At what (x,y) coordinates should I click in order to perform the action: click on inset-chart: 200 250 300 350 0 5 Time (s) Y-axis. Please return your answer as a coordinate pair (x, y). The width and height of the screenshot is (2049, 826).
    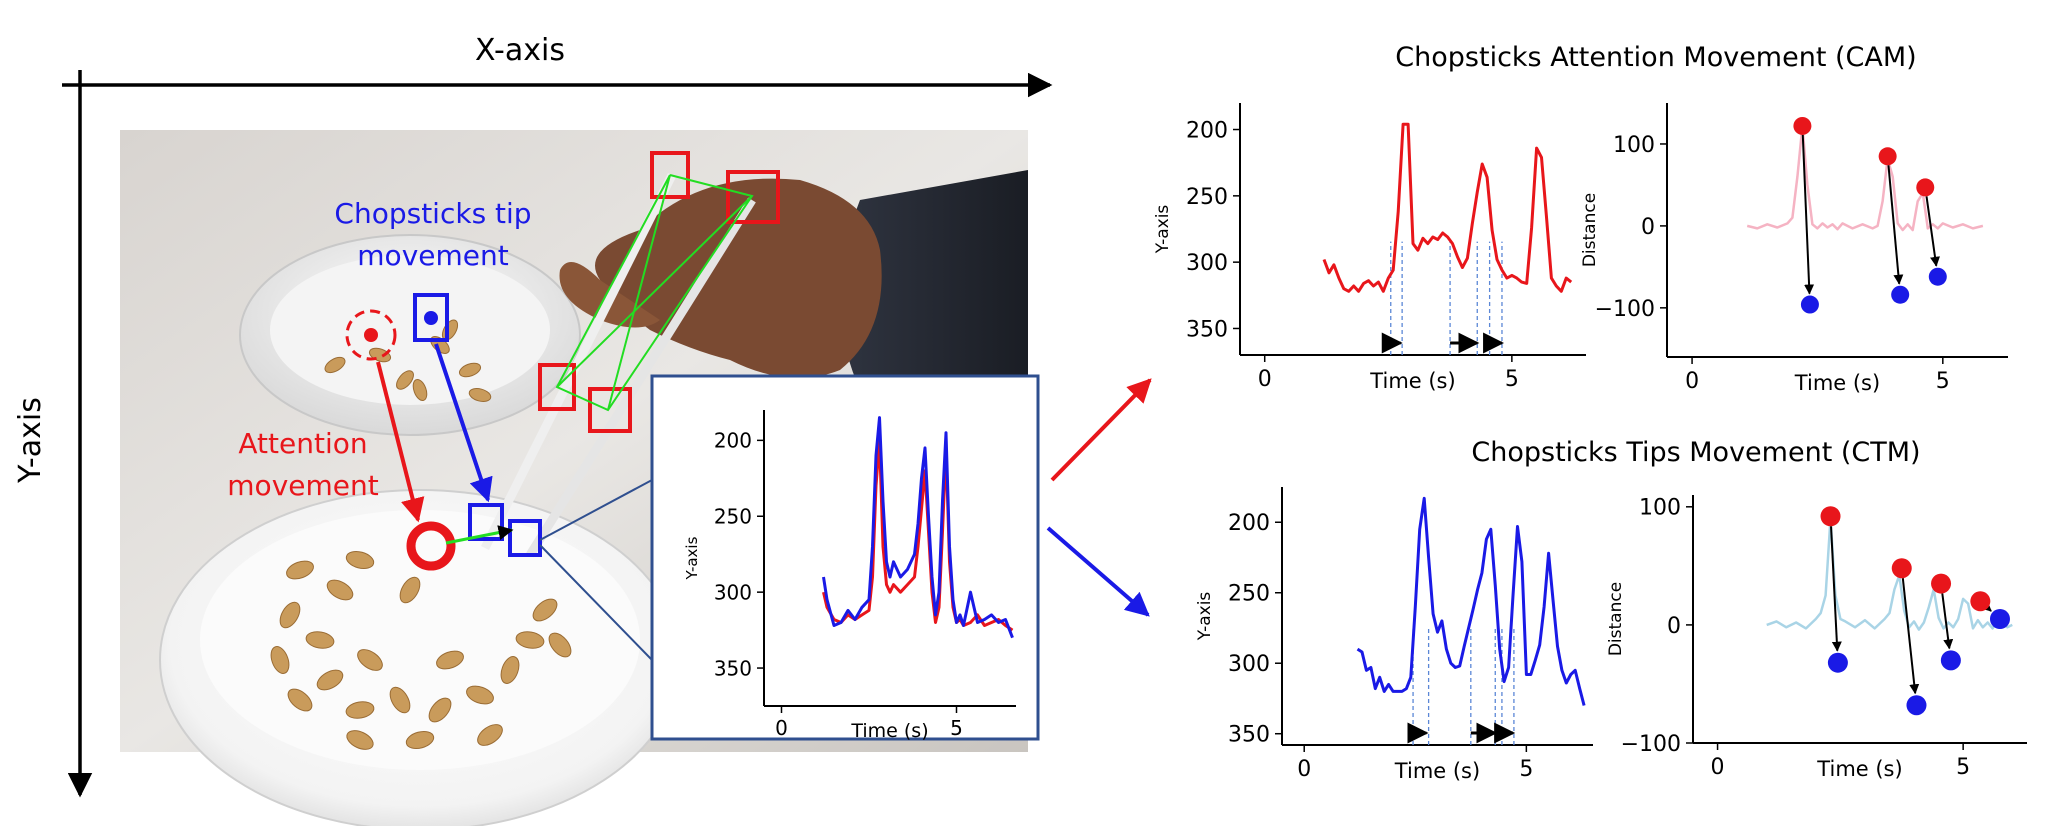
    Looking at the image, I should click on (849, 576).